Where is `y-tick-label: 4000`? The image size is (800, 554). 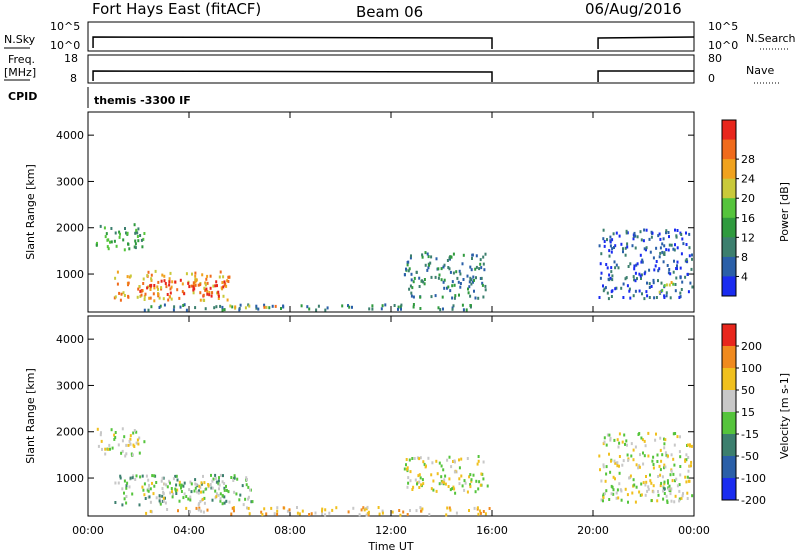
y-tick-label: 4000 is located at coordinates (70, 135).